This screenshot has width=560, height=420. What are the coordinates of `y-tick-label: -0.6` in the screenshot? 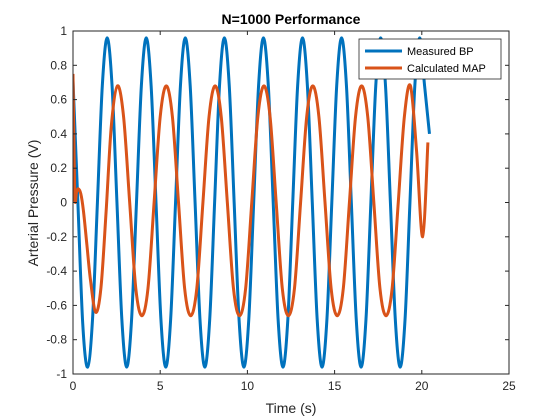 It's located at (56, 305).